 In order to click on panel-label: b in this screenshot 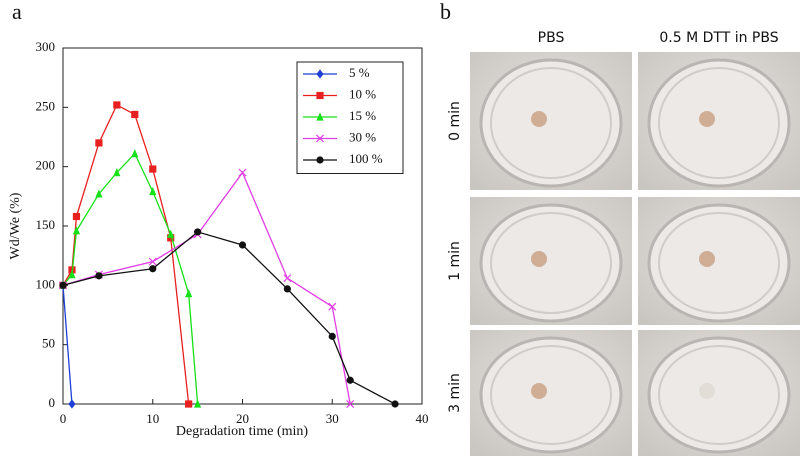, I will do `click(445, 12)`.